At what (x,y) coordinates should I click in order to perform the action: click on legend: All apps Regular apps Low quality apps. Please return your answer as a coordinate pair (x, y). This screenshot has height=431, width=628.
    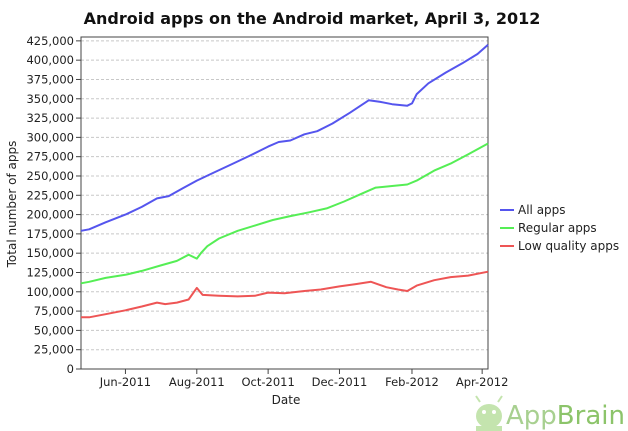
    Looking at the image, I should click on (559, 228).